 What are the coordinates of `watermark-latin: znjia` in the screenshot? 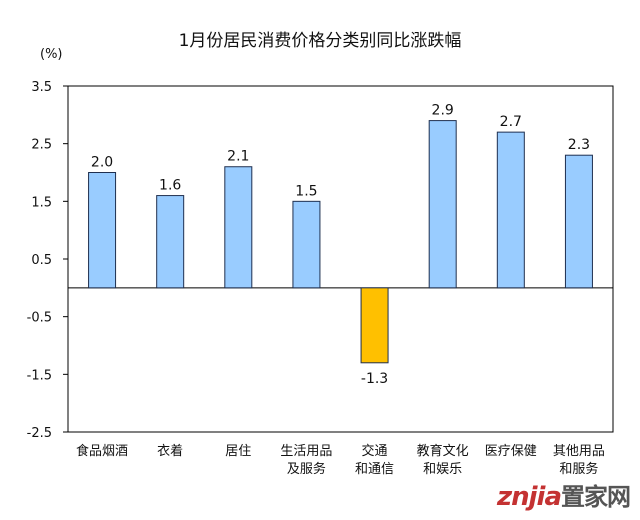 It's located at (529, 497).